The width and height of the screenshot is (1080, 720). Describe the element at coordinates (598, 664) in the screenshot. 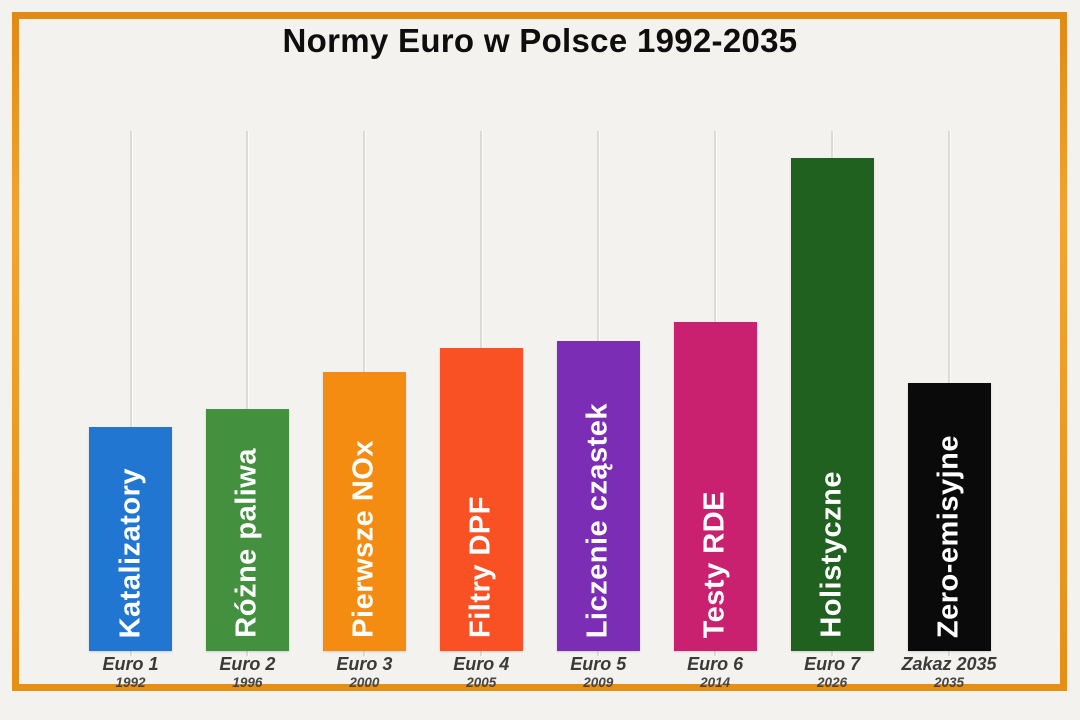

I see `category-label-euro-5: Euro 5` at that location.